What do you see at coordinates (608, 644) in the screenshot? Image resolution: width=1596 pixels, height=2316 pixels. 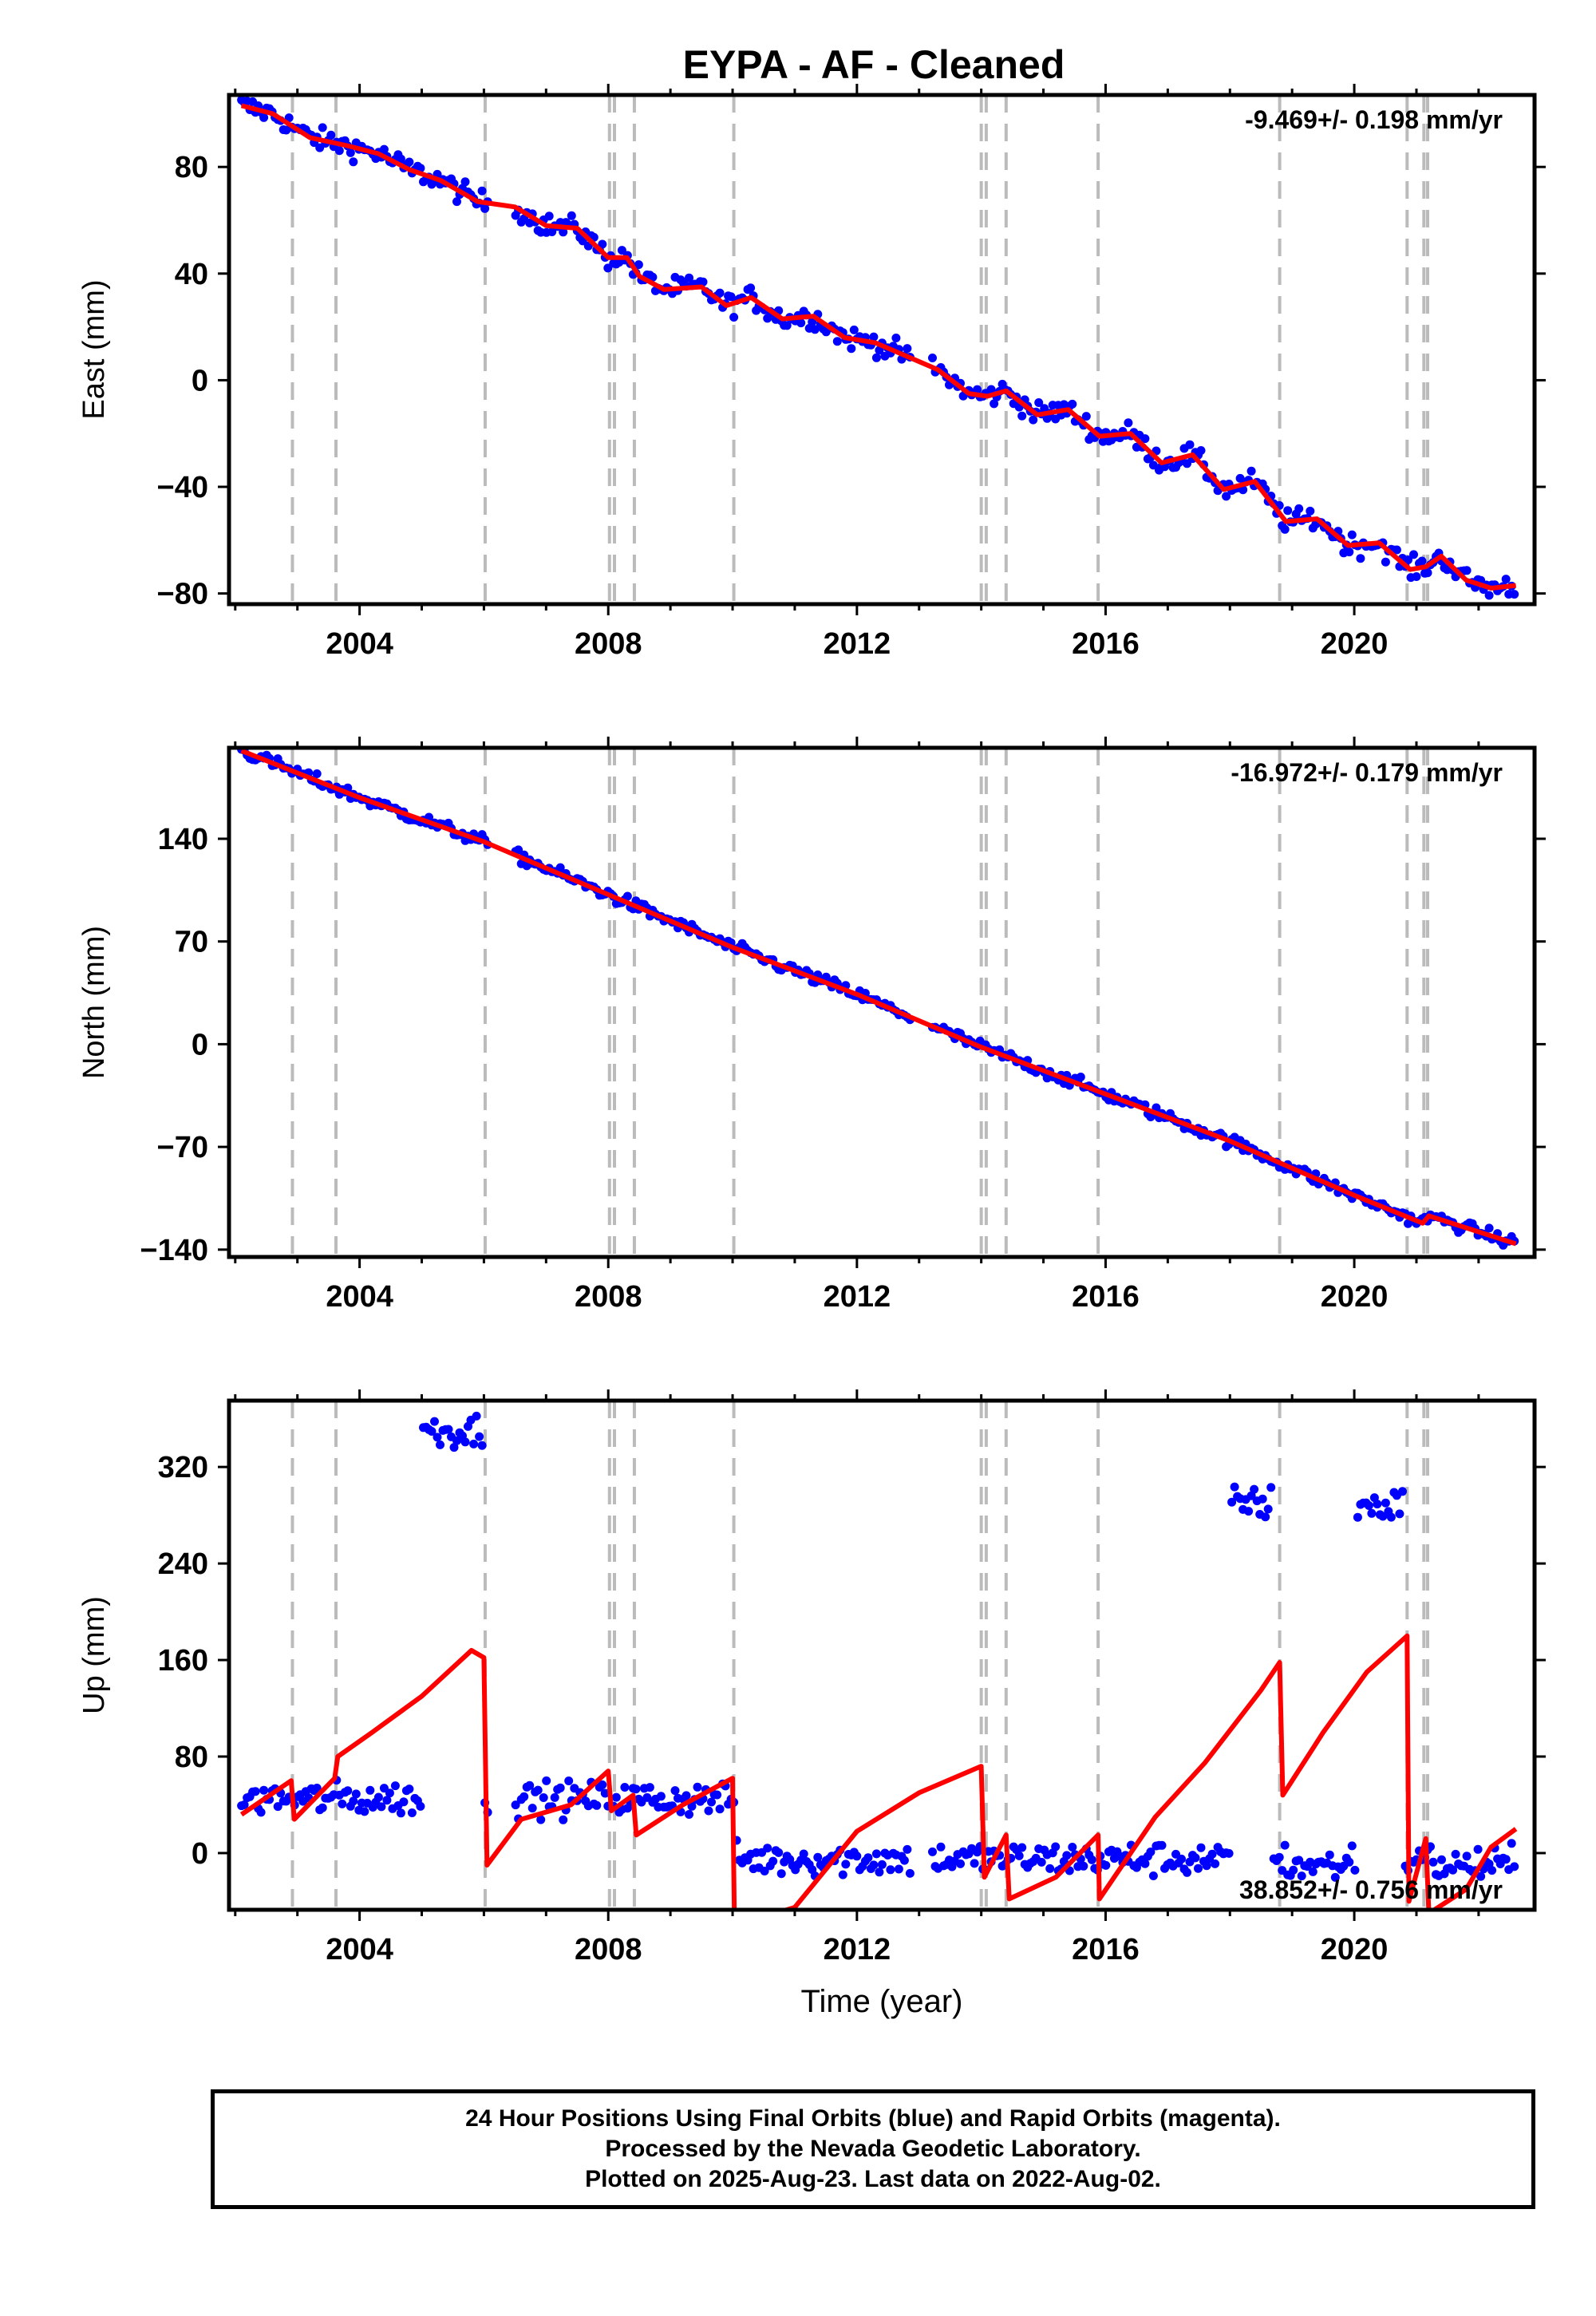 I see `x-tick-label: 2008` at bounding box center [608, 644].